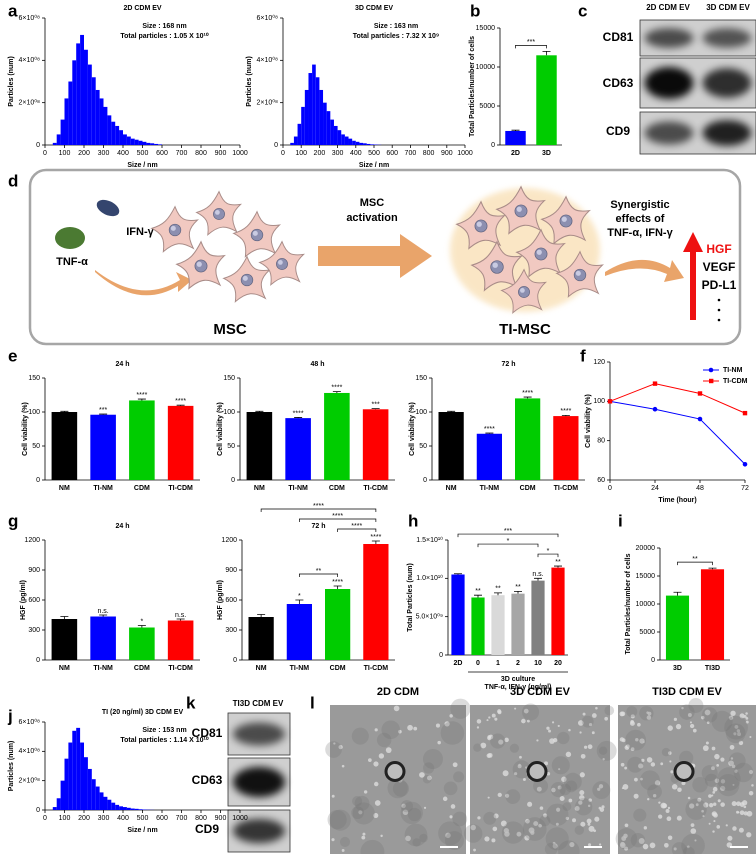  I want to click on x-tick-label: 0, so click(610, 488).